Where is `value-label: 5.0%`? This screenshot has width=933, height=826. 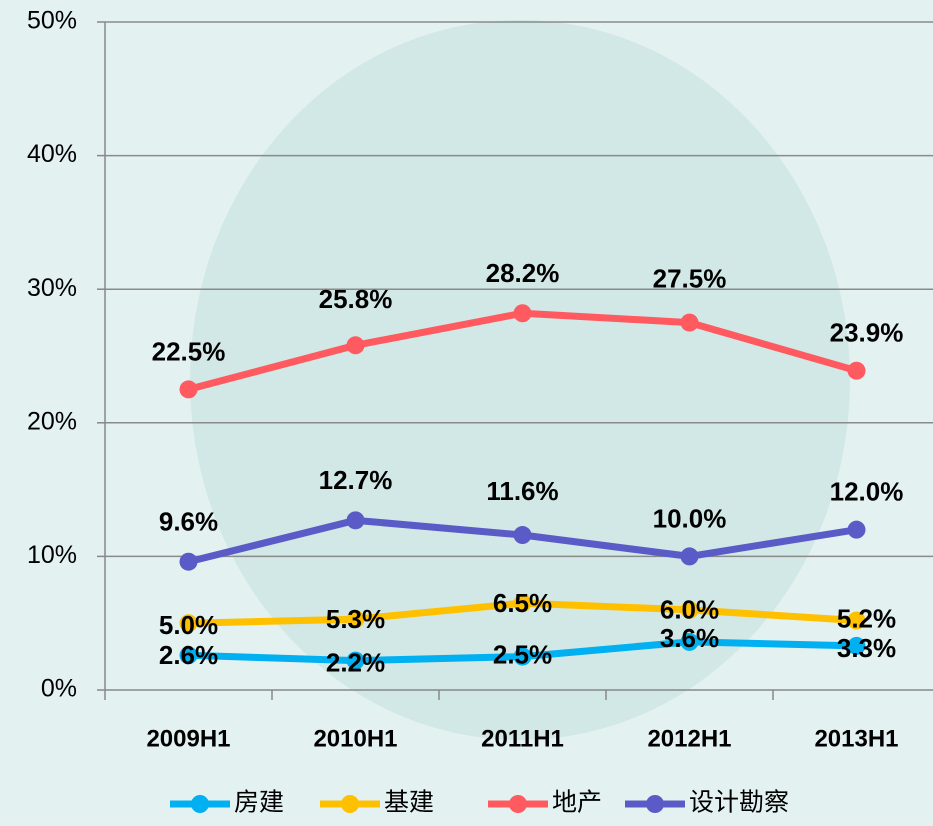 value-label: 5.0% is located at coordinates (188, 625).